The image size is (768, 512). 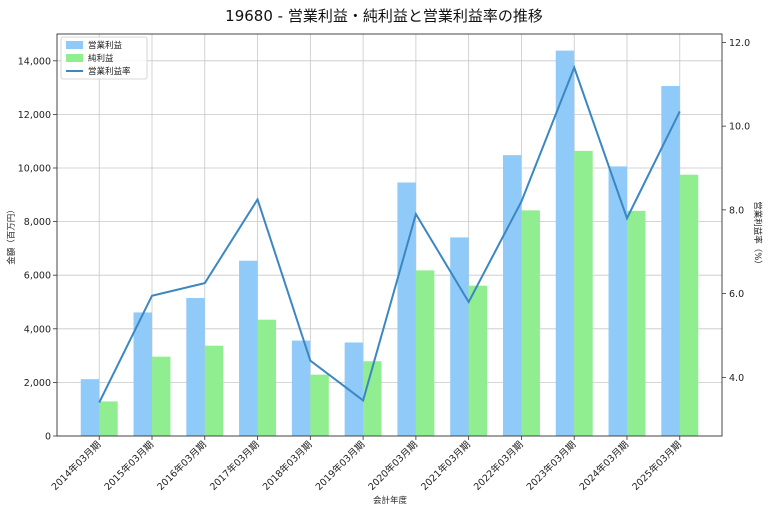 What do you see at coordinates (37, 222) in the screenshot?
I see `y-tick-label: 8,000` at bounding box center [37, 222].